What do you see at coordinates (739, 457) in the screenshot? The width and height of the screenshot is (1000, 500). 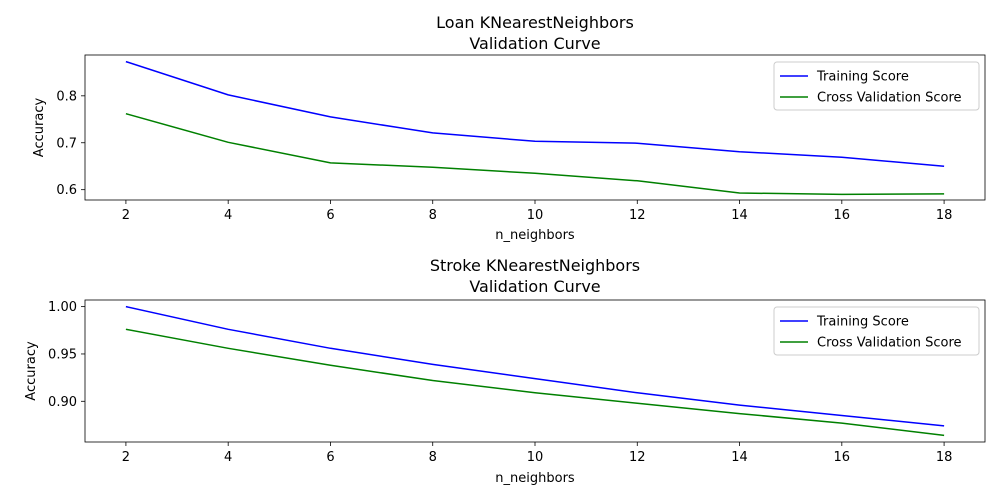 I see `chart-2-xtick-label: 14` at bounding box center [739, 457].